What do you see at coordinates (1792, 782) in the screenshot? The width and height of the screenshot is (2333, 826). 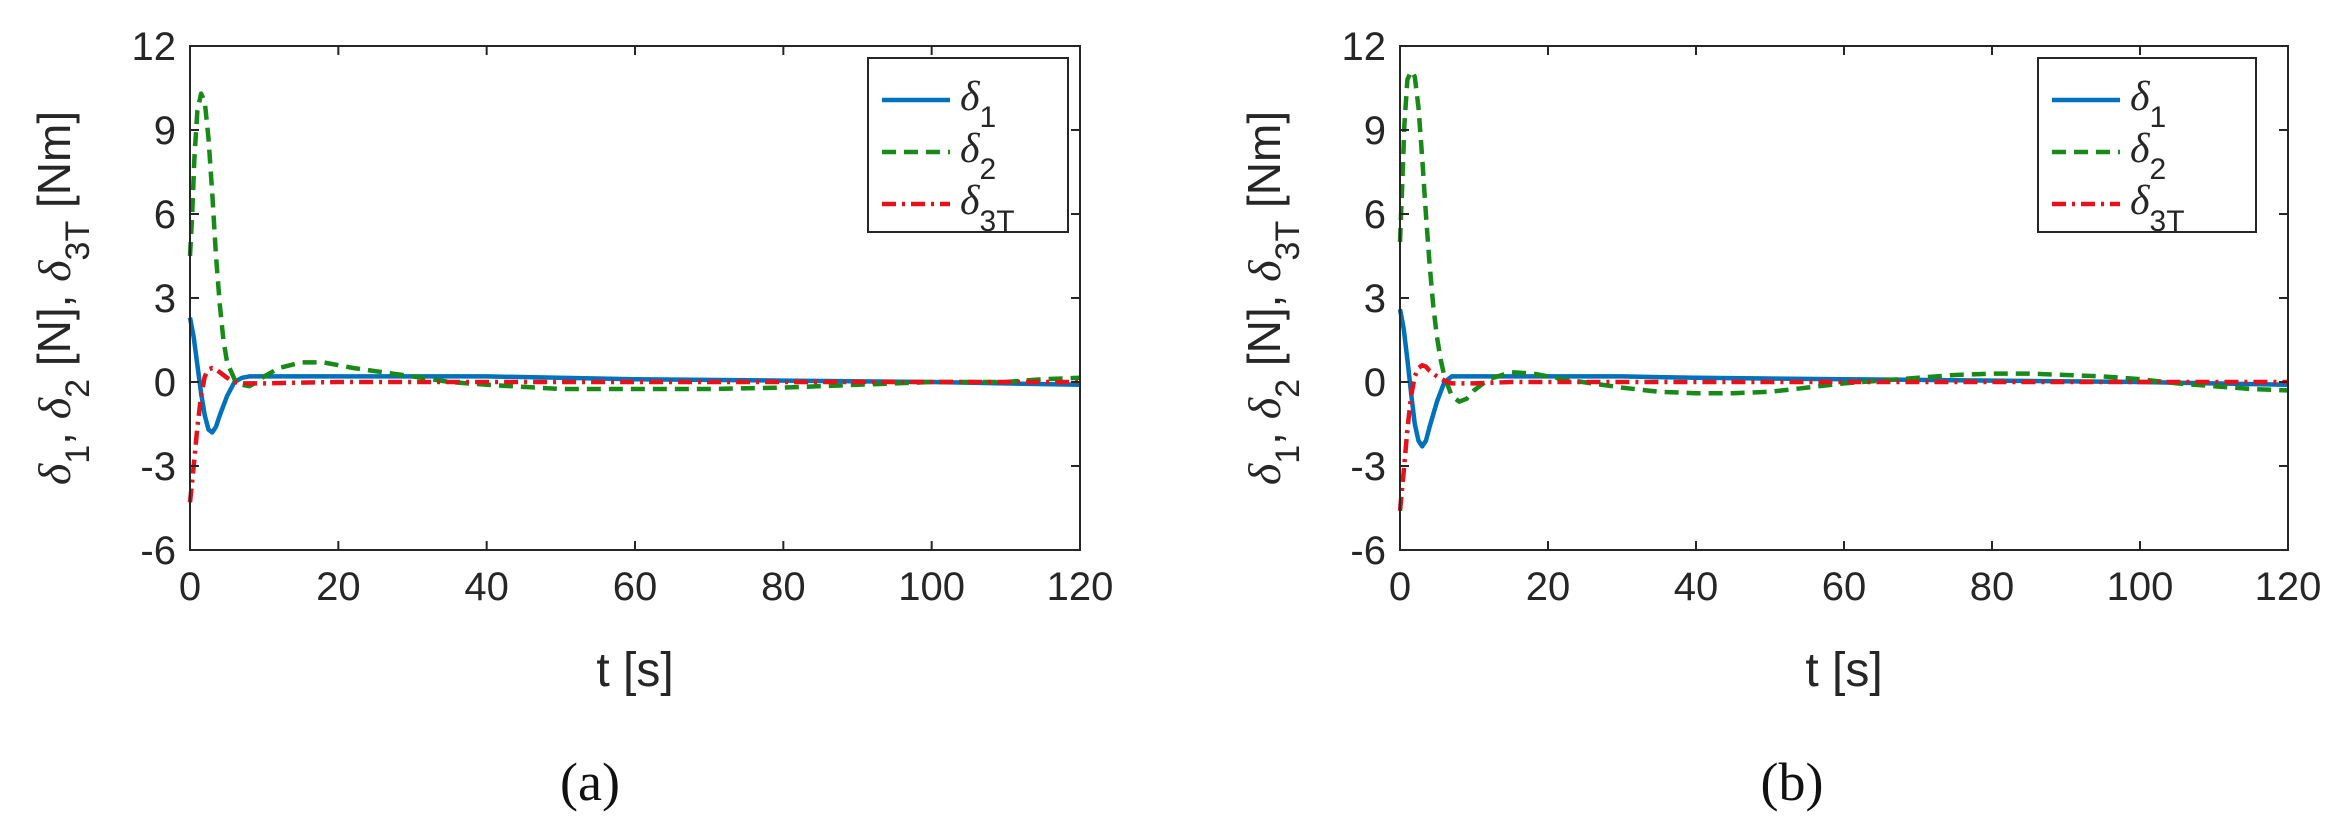 I see `panel-caption: (b)` at bounding box center [1792, 782].